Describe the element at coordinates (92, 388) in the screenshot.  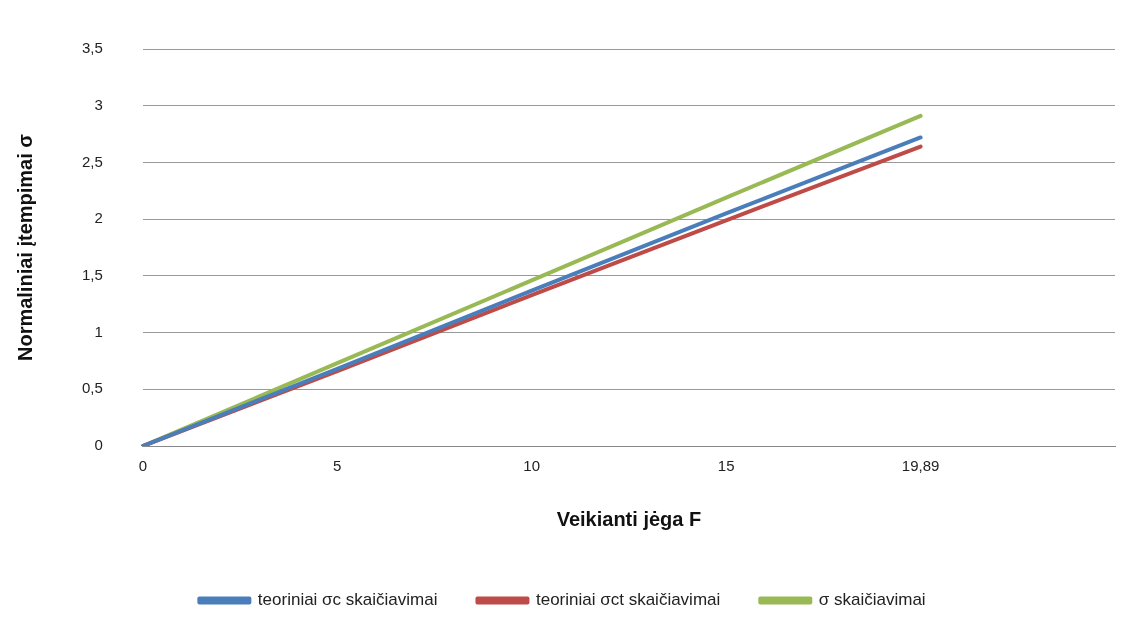
I see `y-tick-label: 0,5` at that location.